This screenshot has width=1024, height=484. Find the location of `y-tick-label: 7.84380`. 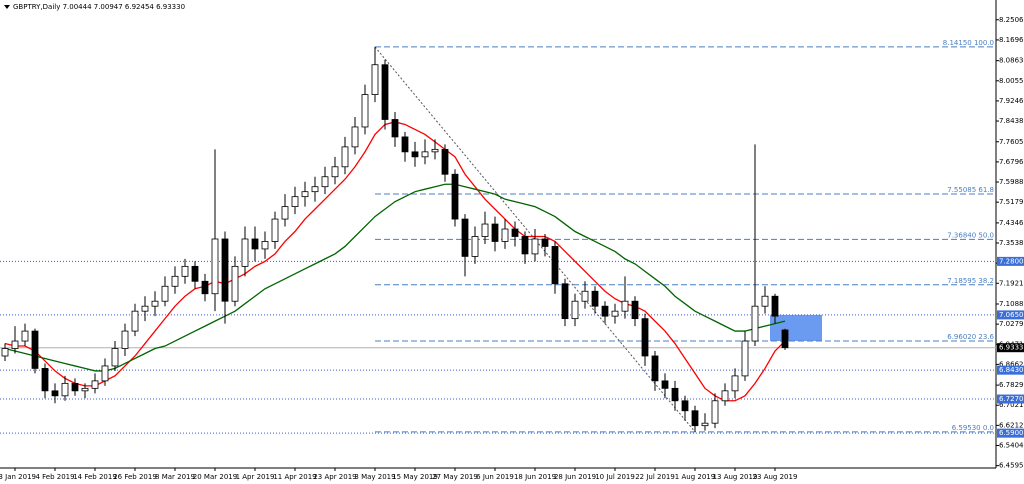

y-tick-label: 7.84380 is located at coordinates (1011, 121).